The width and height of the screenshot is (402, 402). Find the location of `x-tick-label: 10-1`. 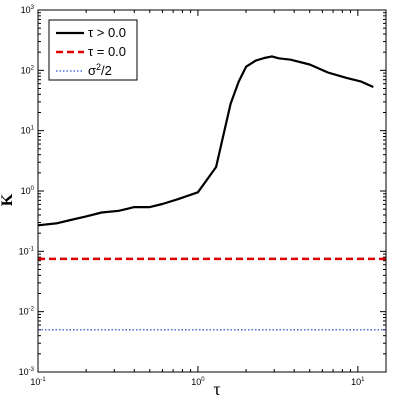

x-tick-label: 10-1 is located at coordinates (38, 382).